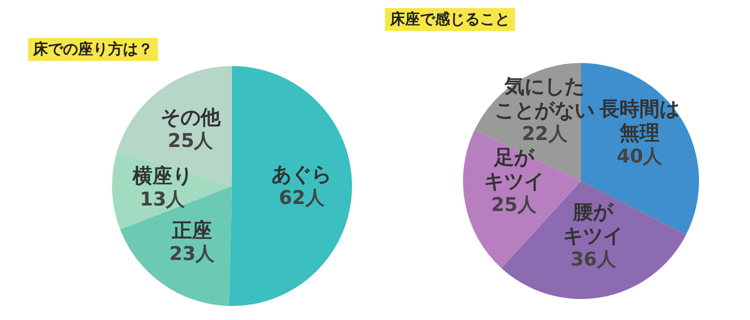 This screenshot has height=320, width=750. I want to click on data-label: 62人, so click(302, 197).